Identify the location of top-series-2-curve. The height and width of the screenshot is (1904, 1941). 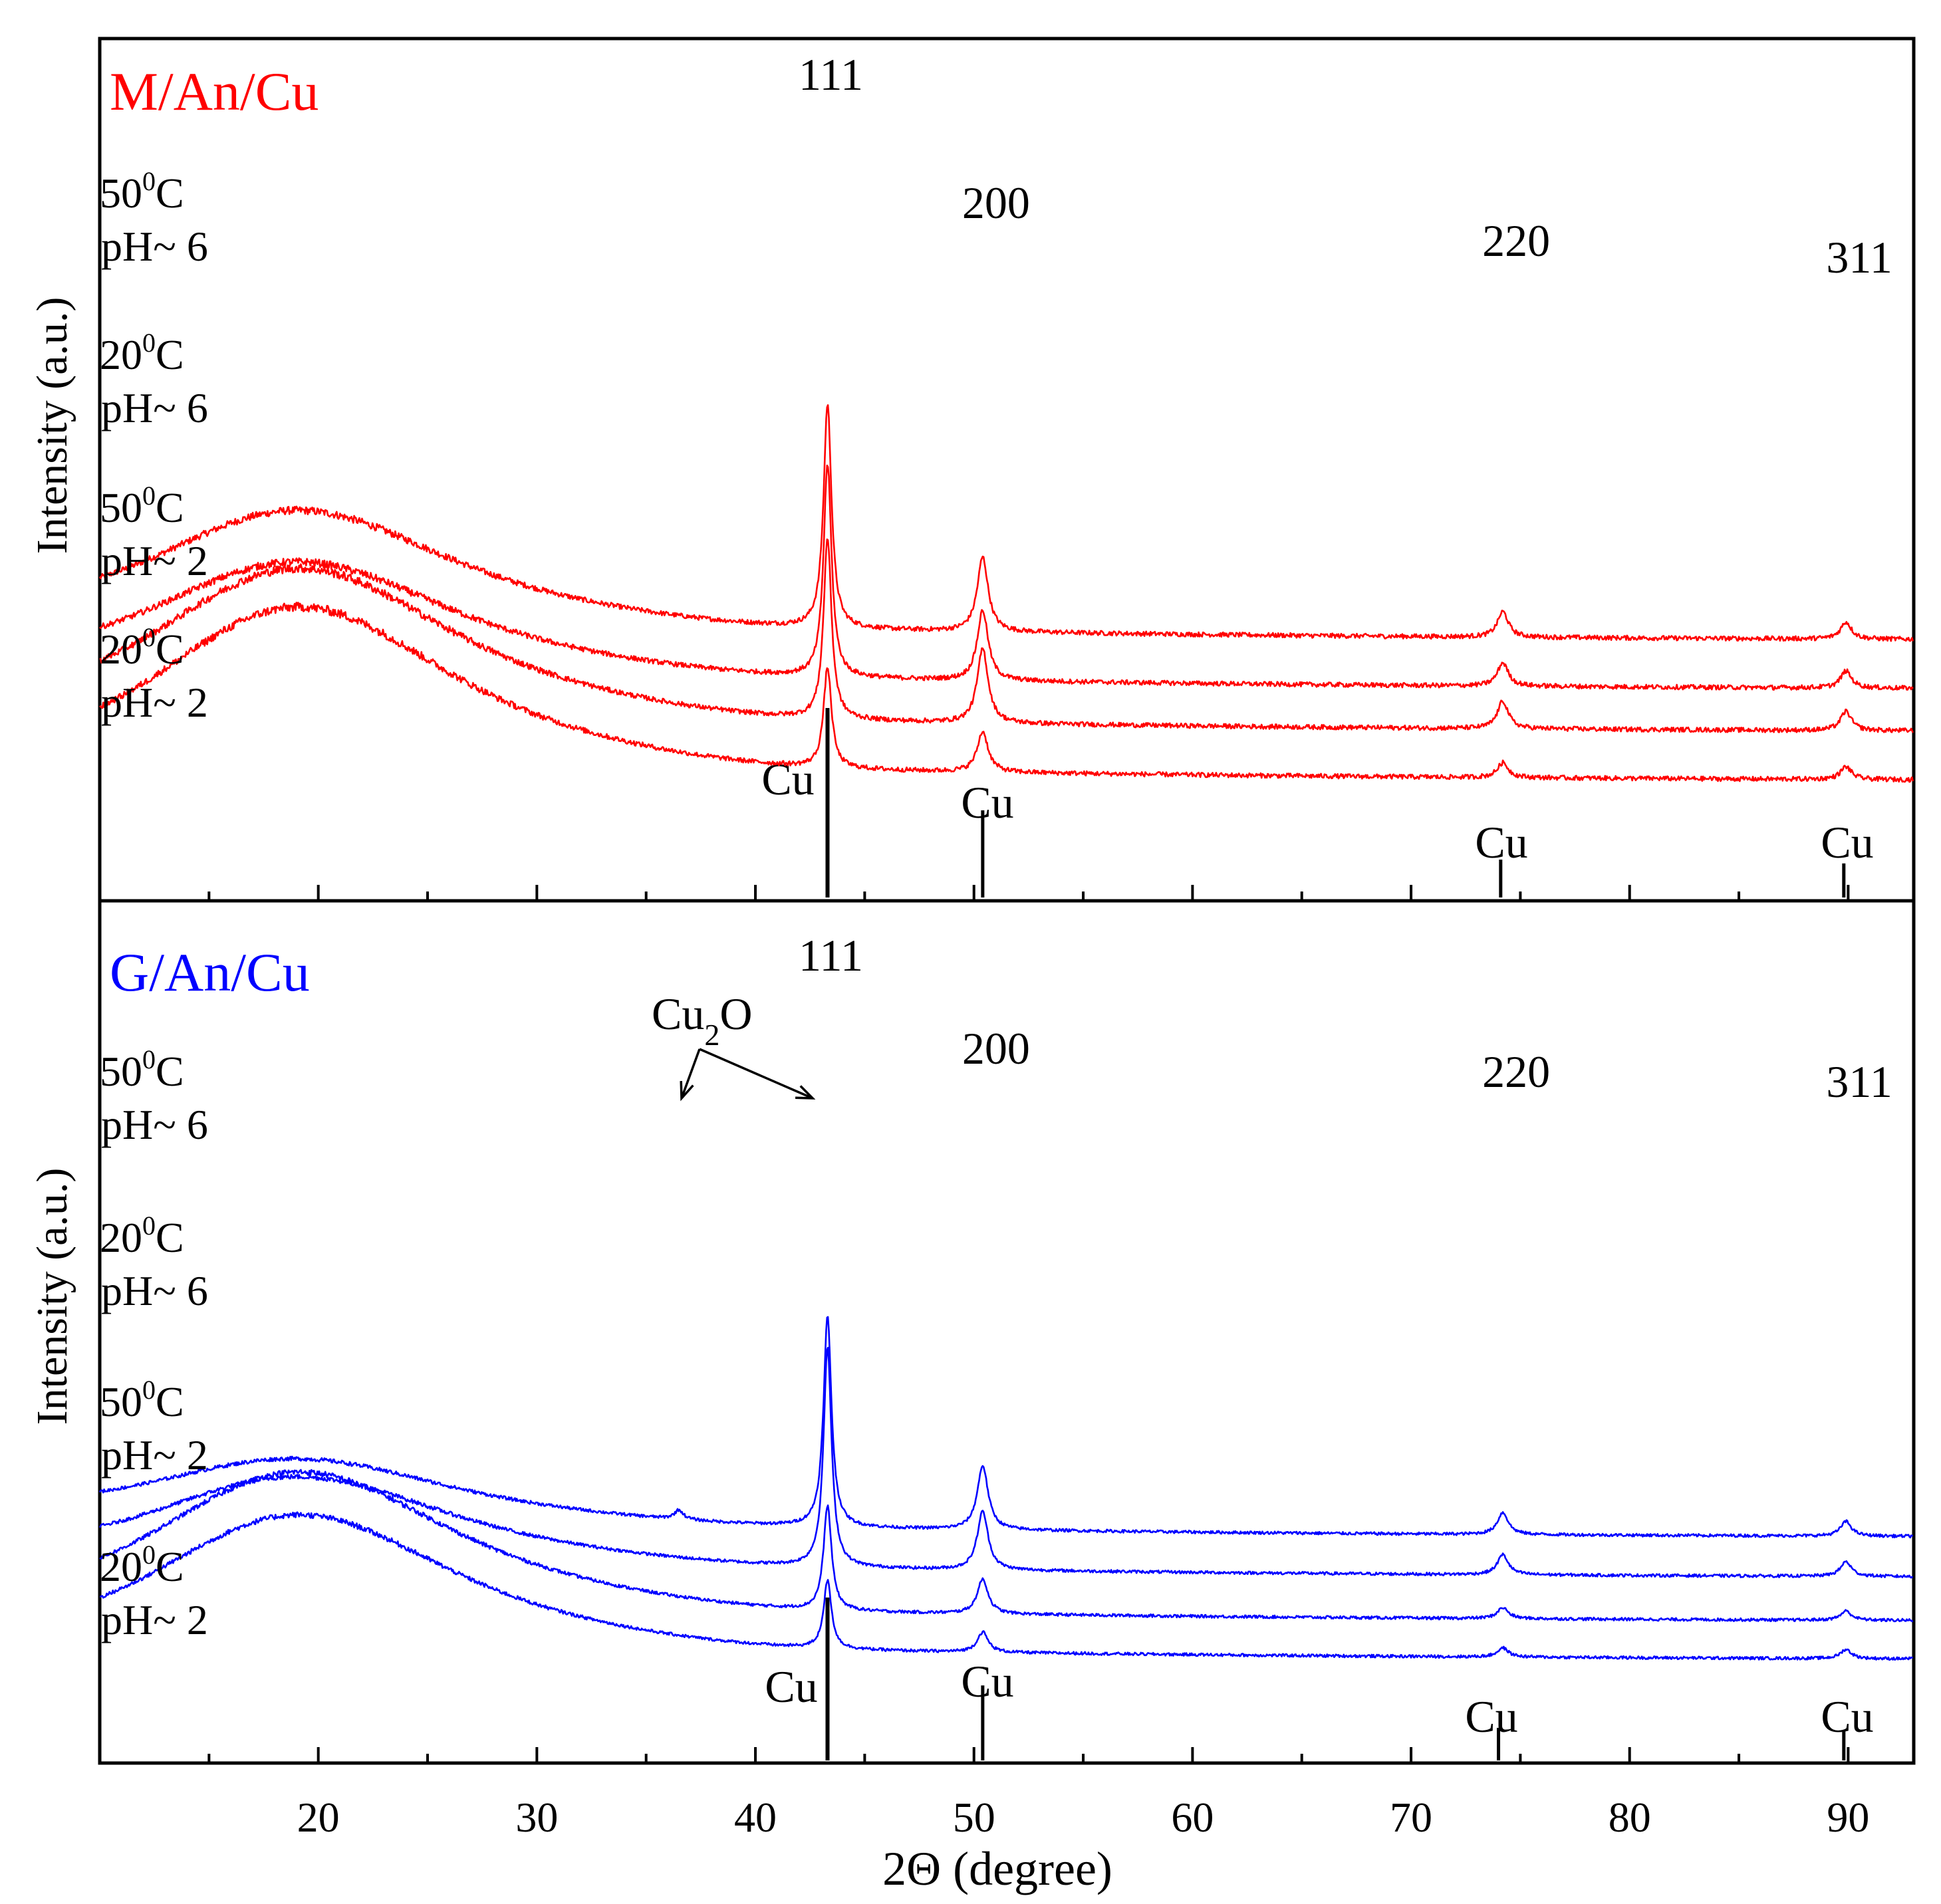
(1006, 577).